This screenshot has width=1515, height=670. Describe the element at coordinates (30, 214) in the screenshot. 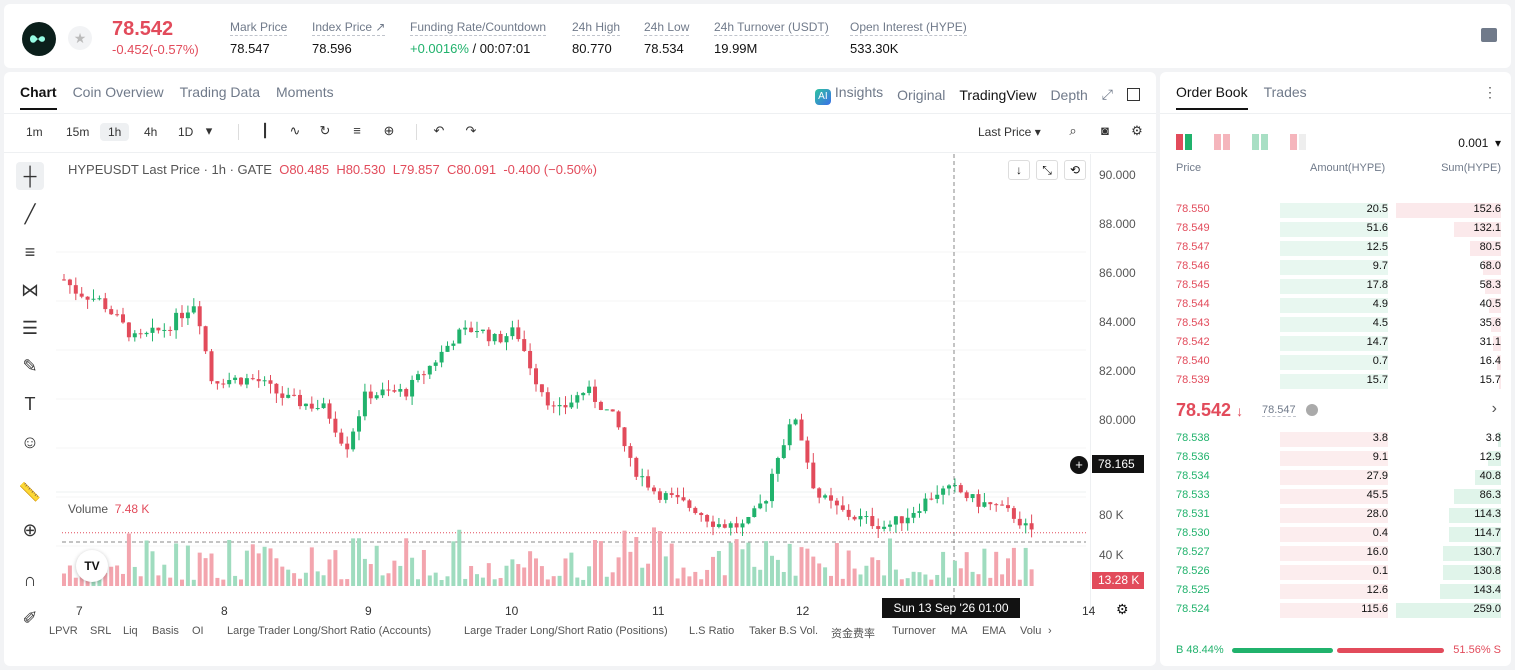

I see `trendline-icon: ╱` at that location.